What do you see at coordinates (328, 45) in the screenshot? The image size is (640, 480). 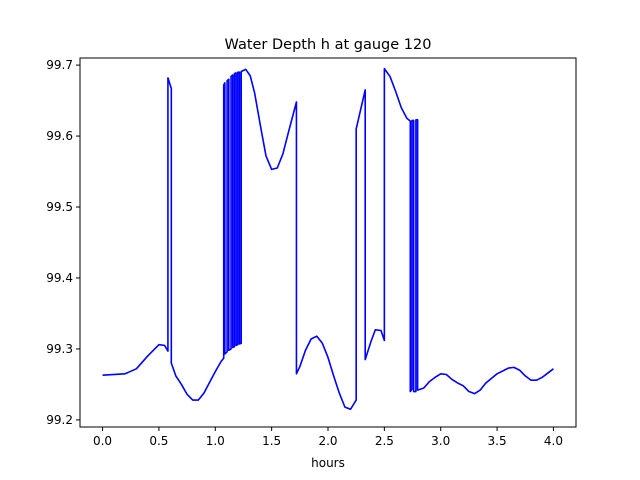 I see `chart-title: Water Depth h at gauge 120` at bounding box center [328, 45].